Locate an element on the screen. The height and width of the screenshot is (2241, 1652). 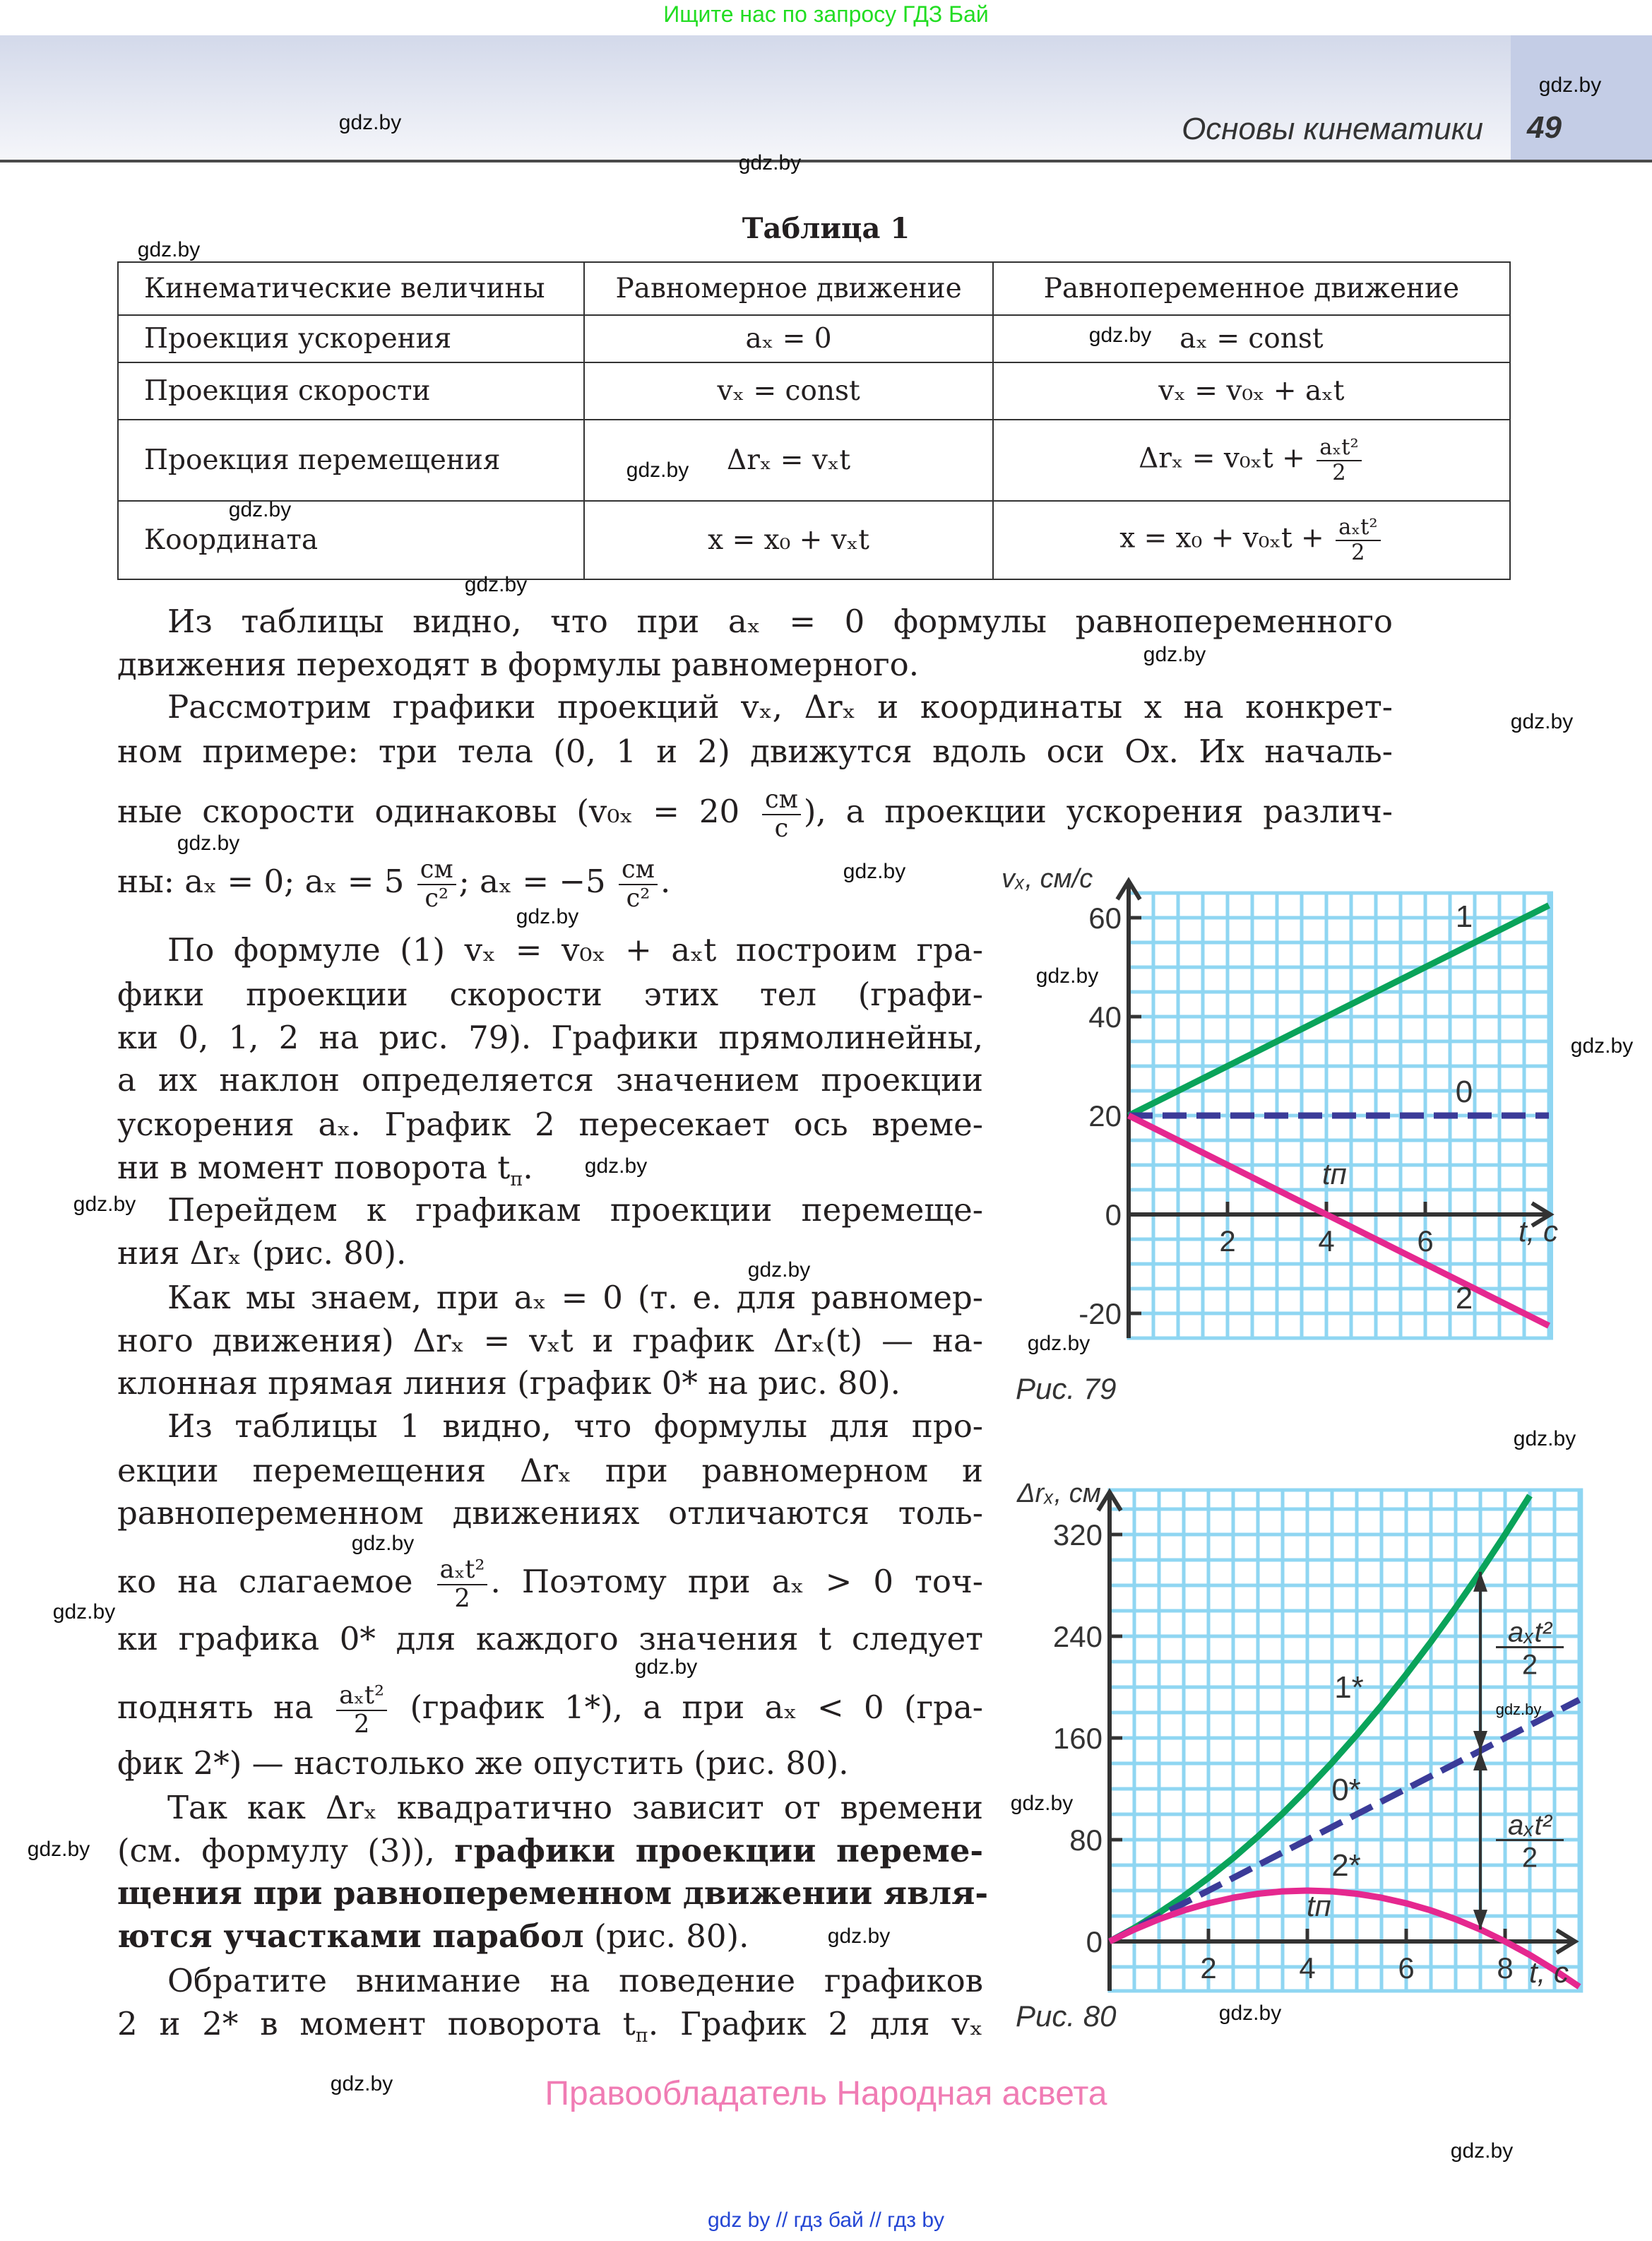
fig79-x-axis-arrow-icon is located at coordinates (1543, 1214).